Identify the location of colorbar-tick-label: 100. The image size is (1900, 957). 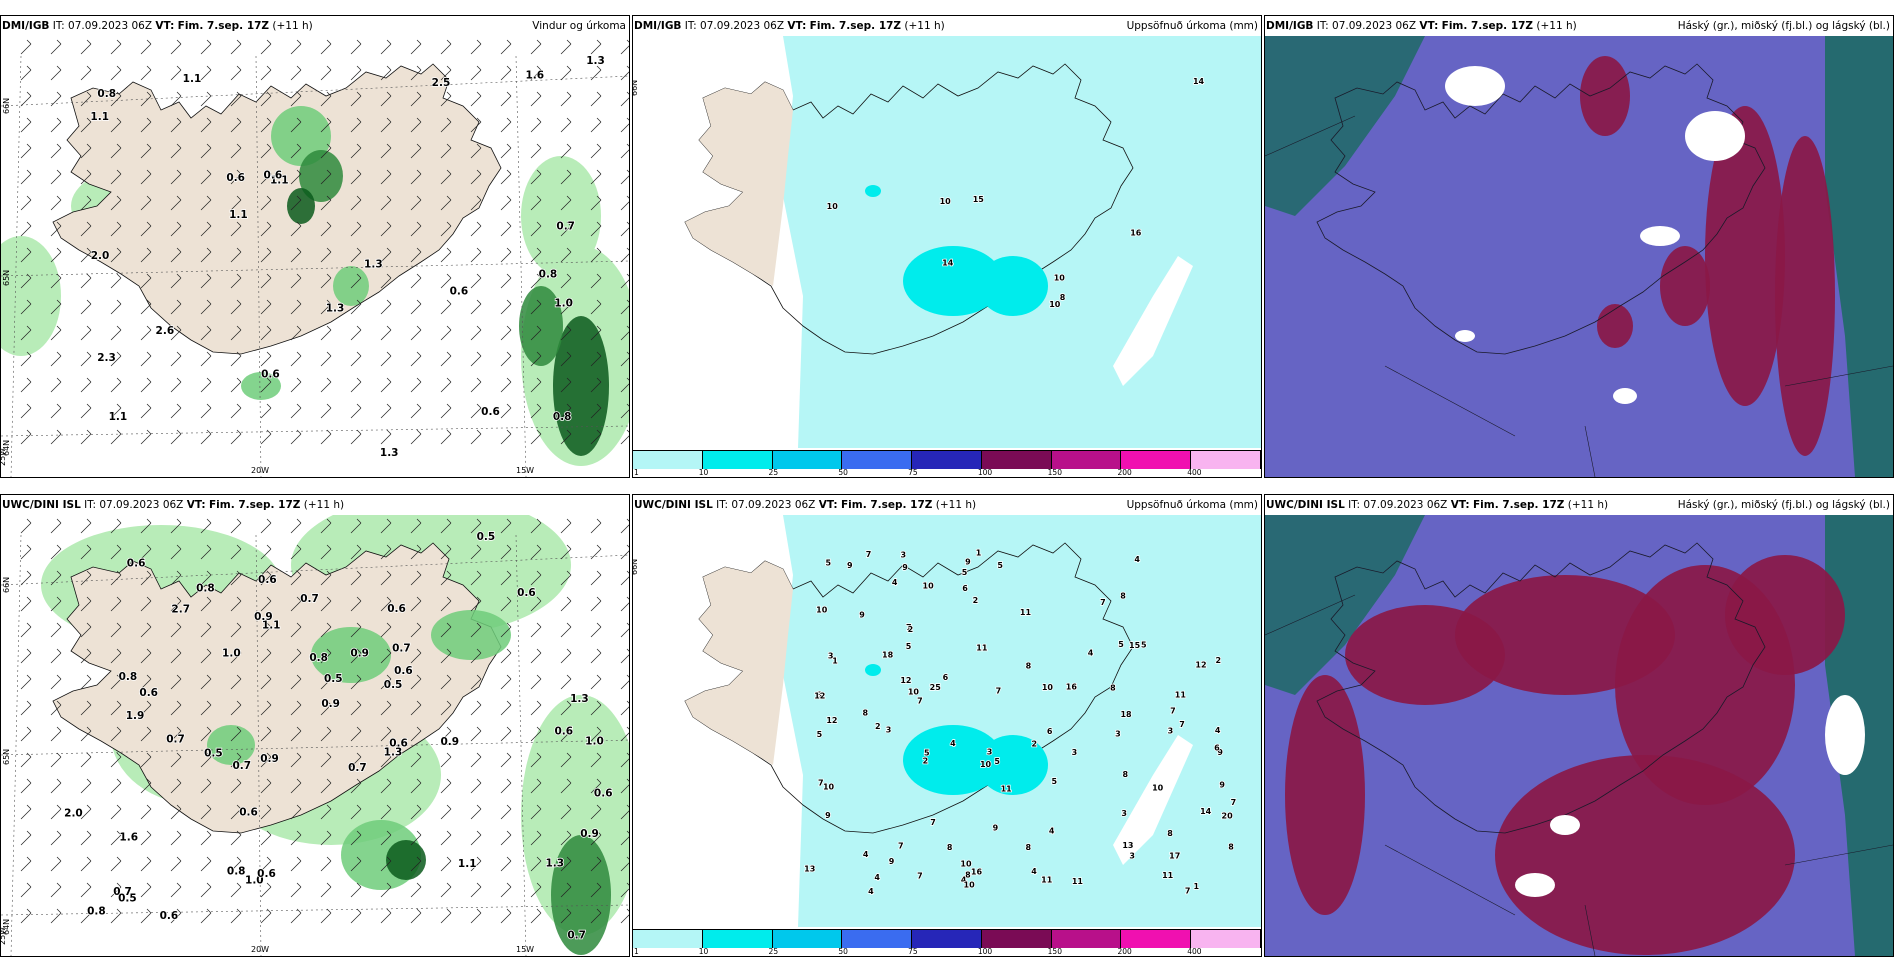
(985, 472).